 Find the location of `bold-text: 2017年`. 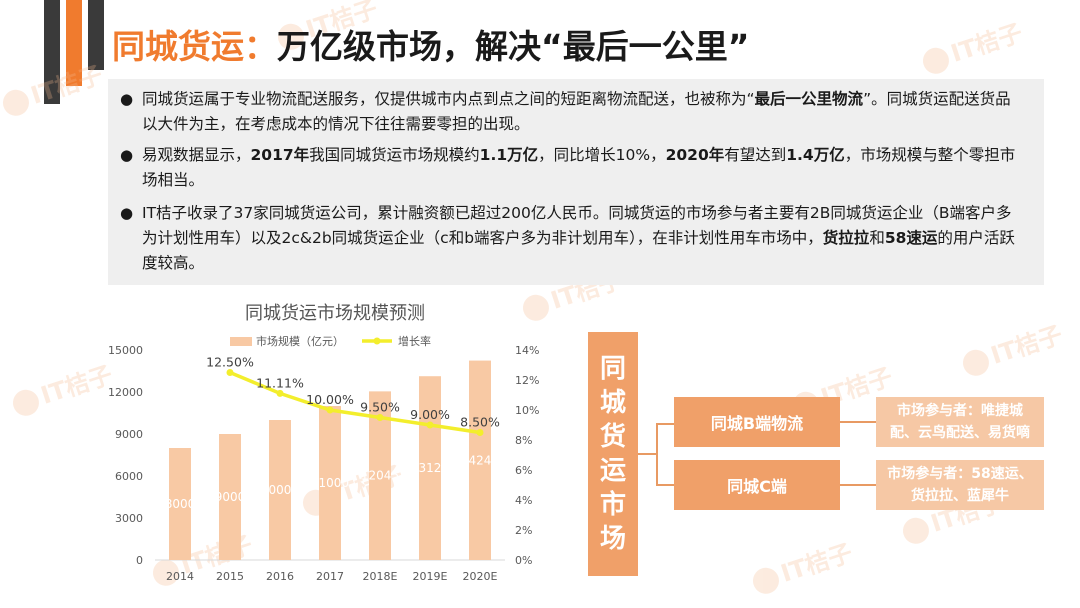

bold-text: 2017年 is located at coordinates (280, 155).